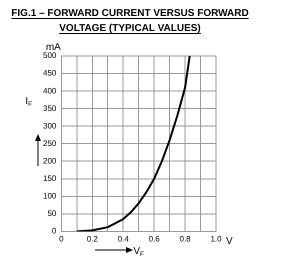  I want to click on y-tick-label: 50, so click(52, 213).